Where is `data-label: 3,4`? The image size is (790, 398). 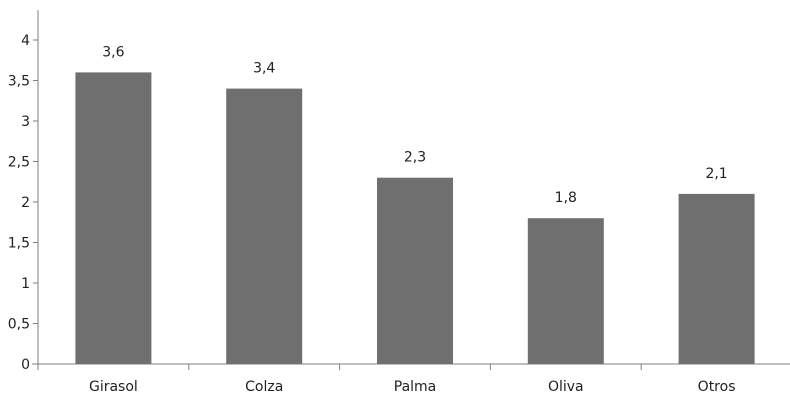
data-label: 3,4 is located at coordinates (264, 69).